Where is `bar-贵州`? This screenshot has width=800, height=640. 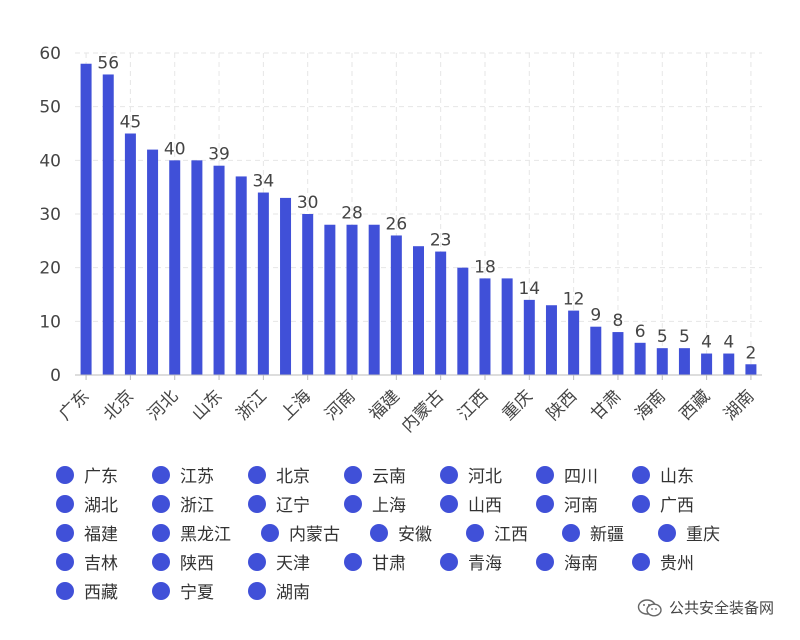 bar-贵州 is located at coordinates (684, 361).